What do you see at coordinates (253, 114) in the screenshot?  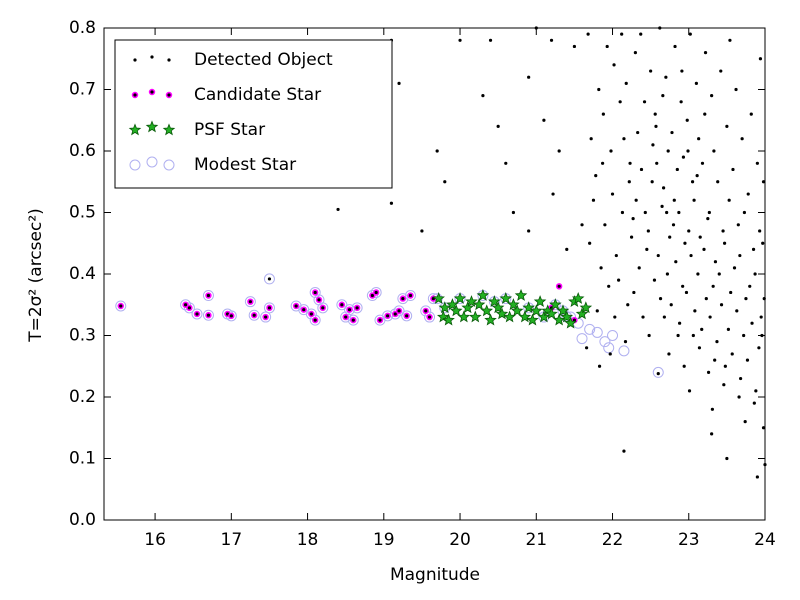 I see `legend-box` at bounding box center [253, 114].